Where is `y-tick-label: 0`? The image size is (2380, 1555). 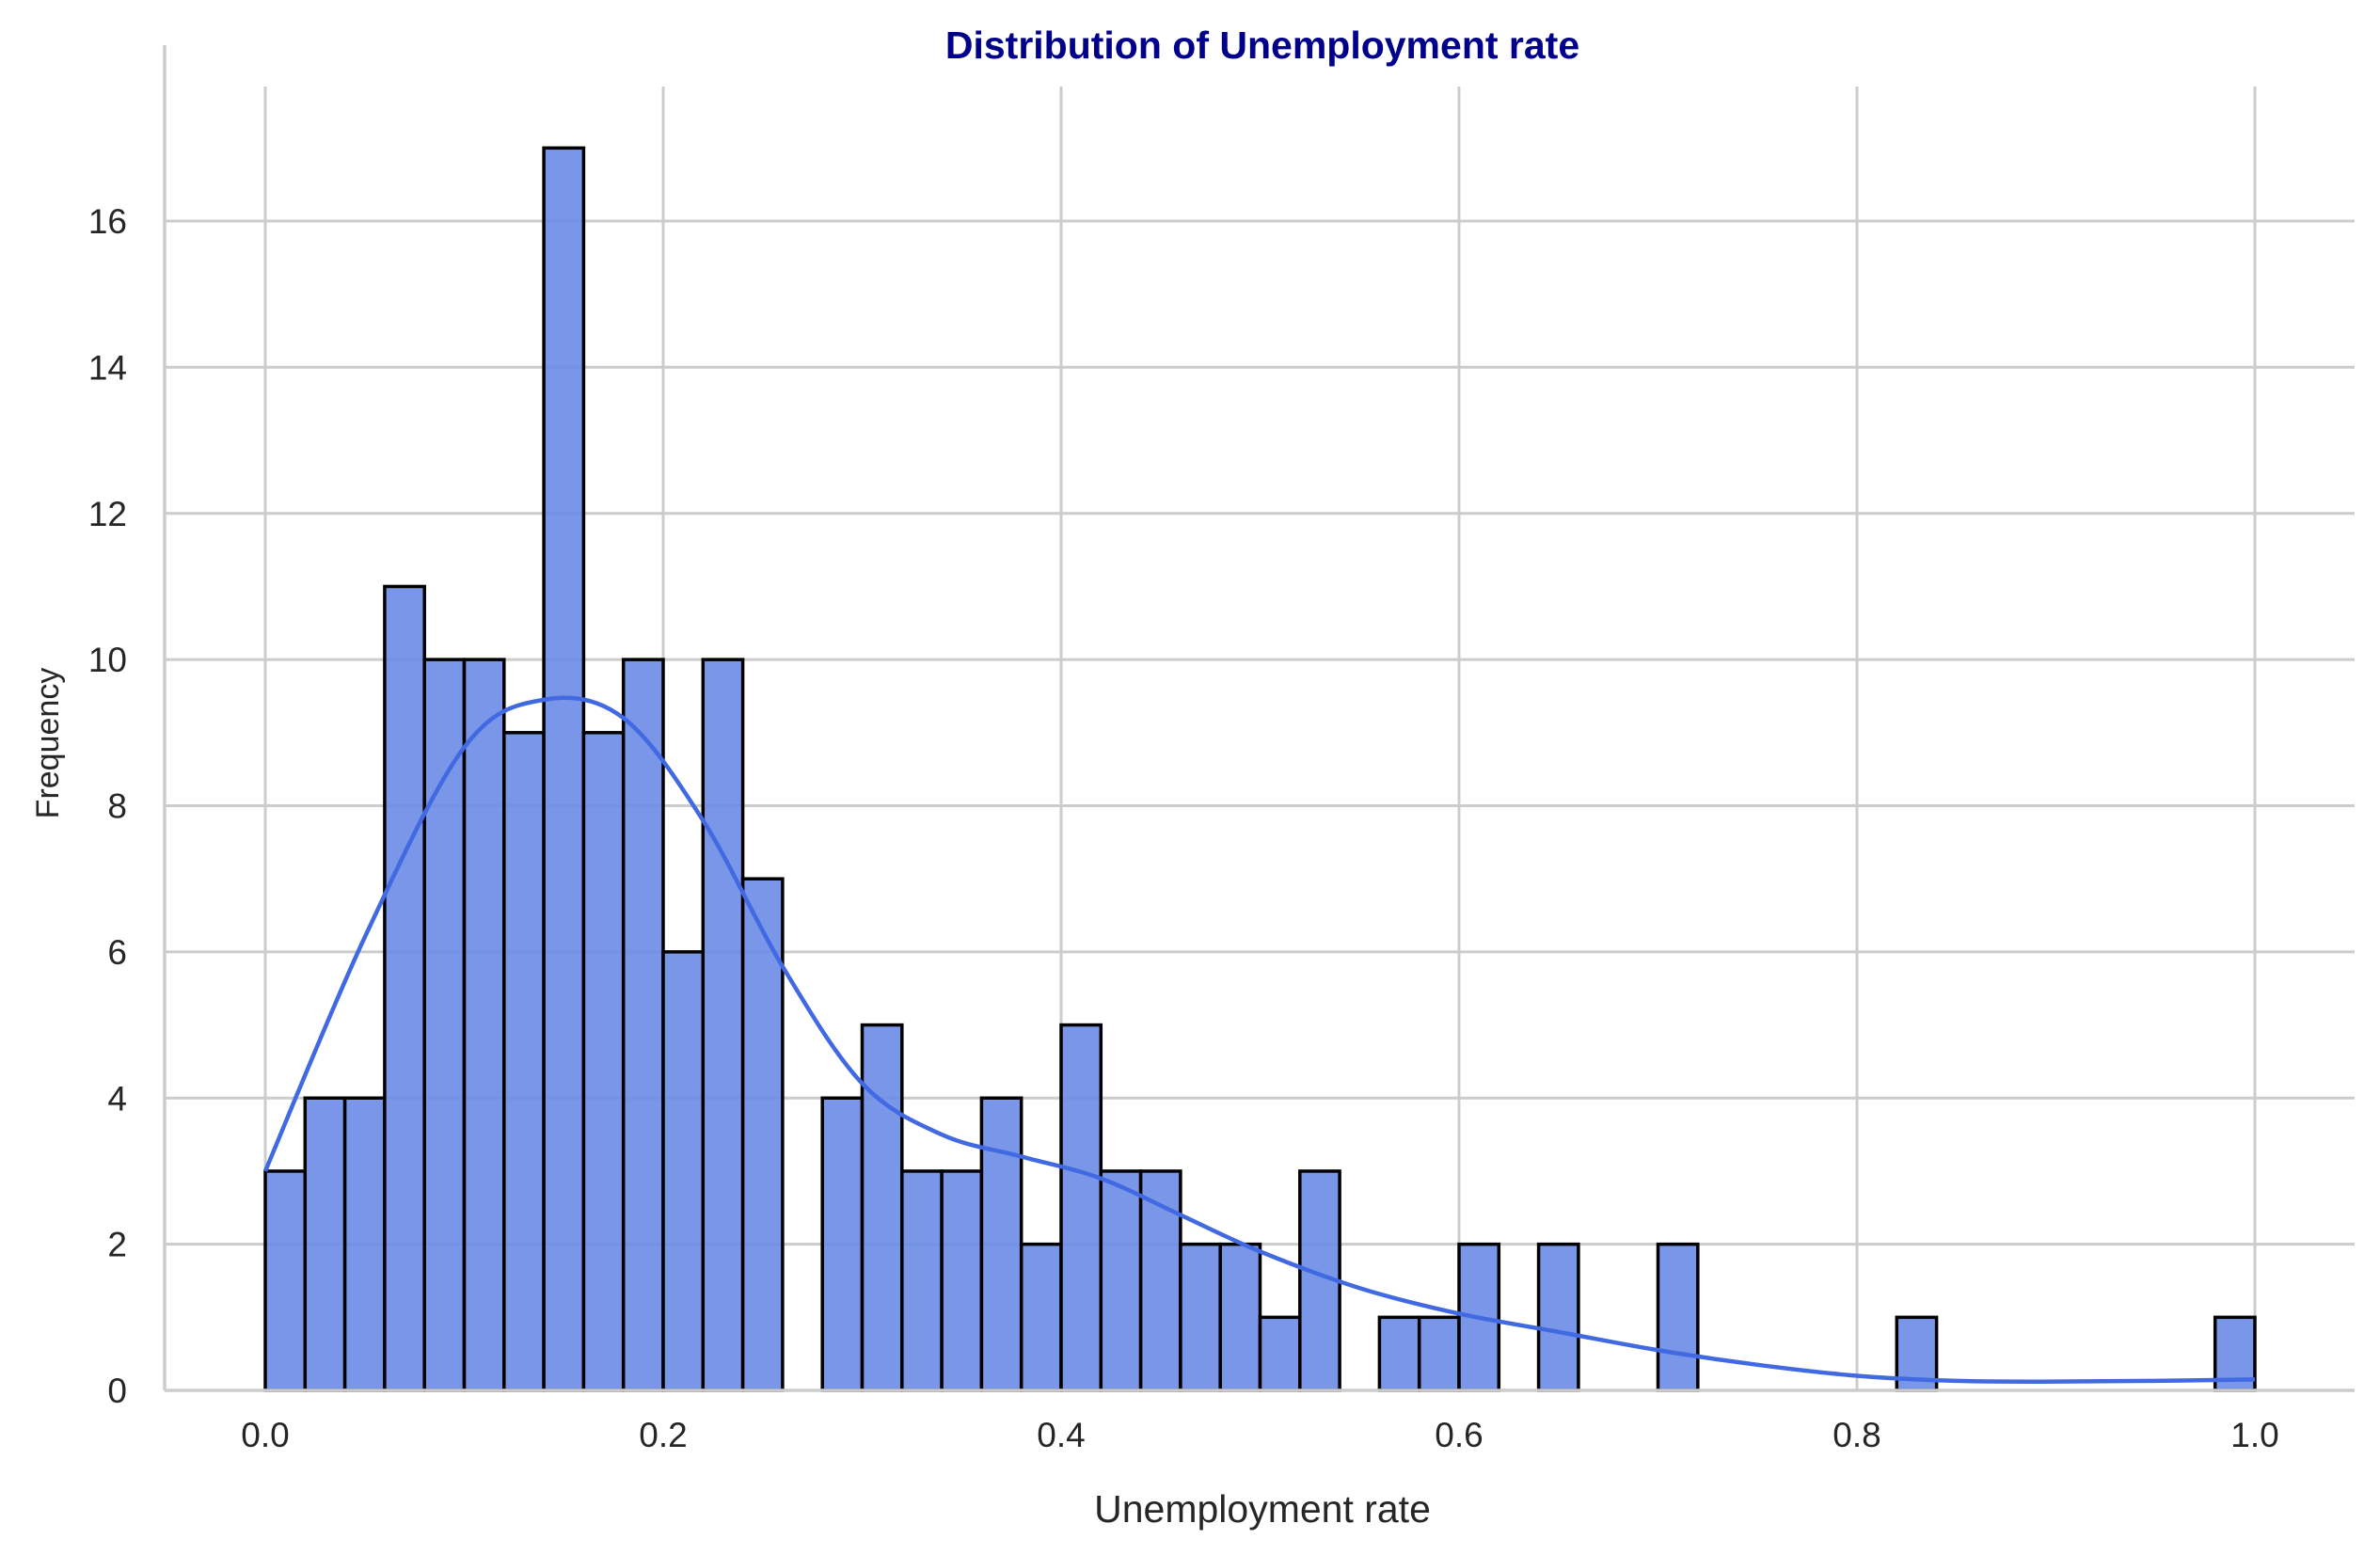
y-tick-label: 0 is located at coordinates (117, 1391).